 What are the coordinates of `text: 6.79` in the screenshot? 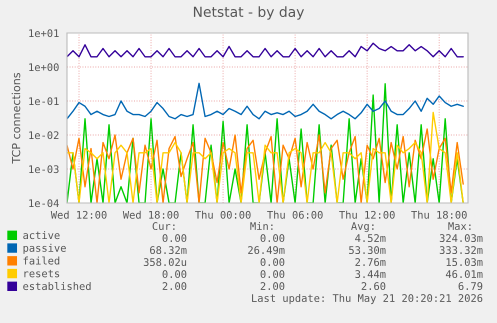 It's located at (470, 286).